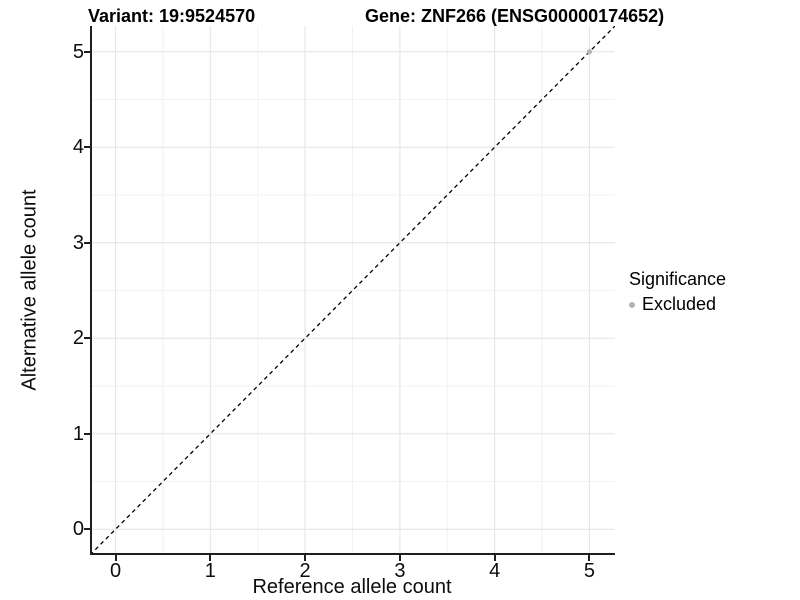  I want to click on plot-title-variant: Variant: 19:9524570, so click(172, 16).